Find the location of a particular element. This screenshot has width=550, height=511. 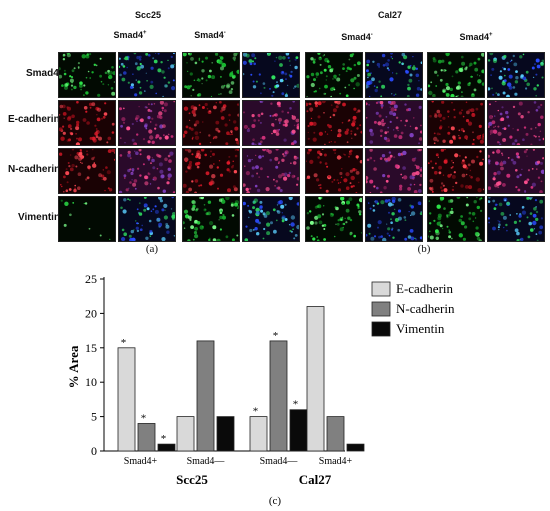

y-axis-label: % Area is located at coordinates (73, 366).